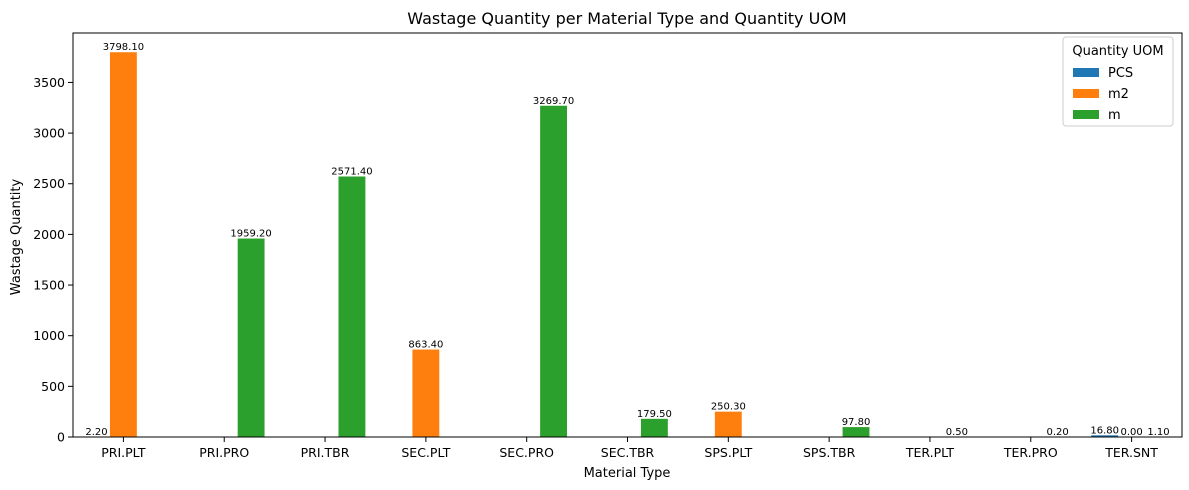 This screenshot has height=490, width=1189. I want to click on y-tick-label: 2000, so click(49, 234).